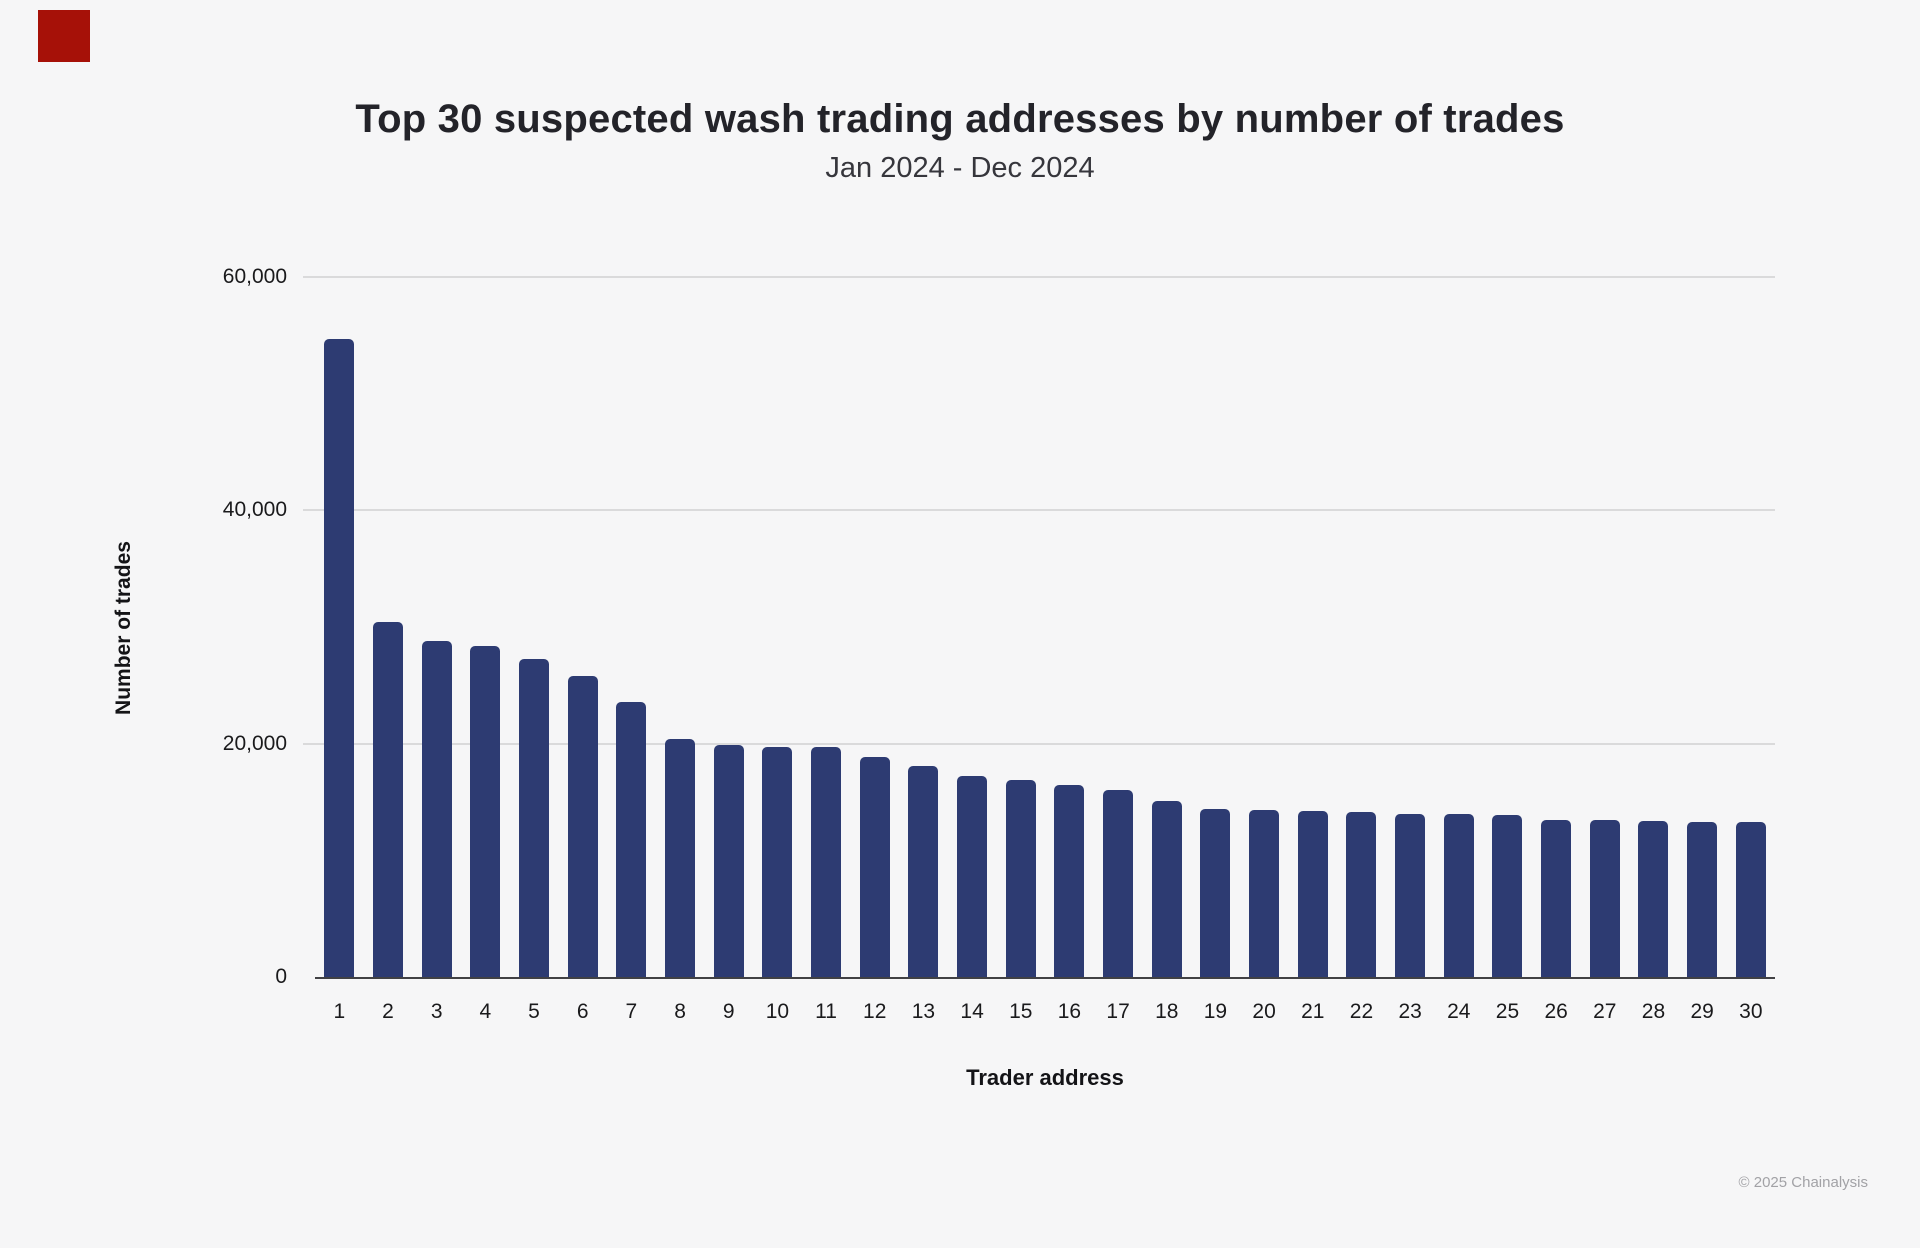 The height and width of the screenshot is (1248, 1920). Describe the element at coordinates (1751, 1011) in the screenshot. I see `x-tick-label: 30` at that location.